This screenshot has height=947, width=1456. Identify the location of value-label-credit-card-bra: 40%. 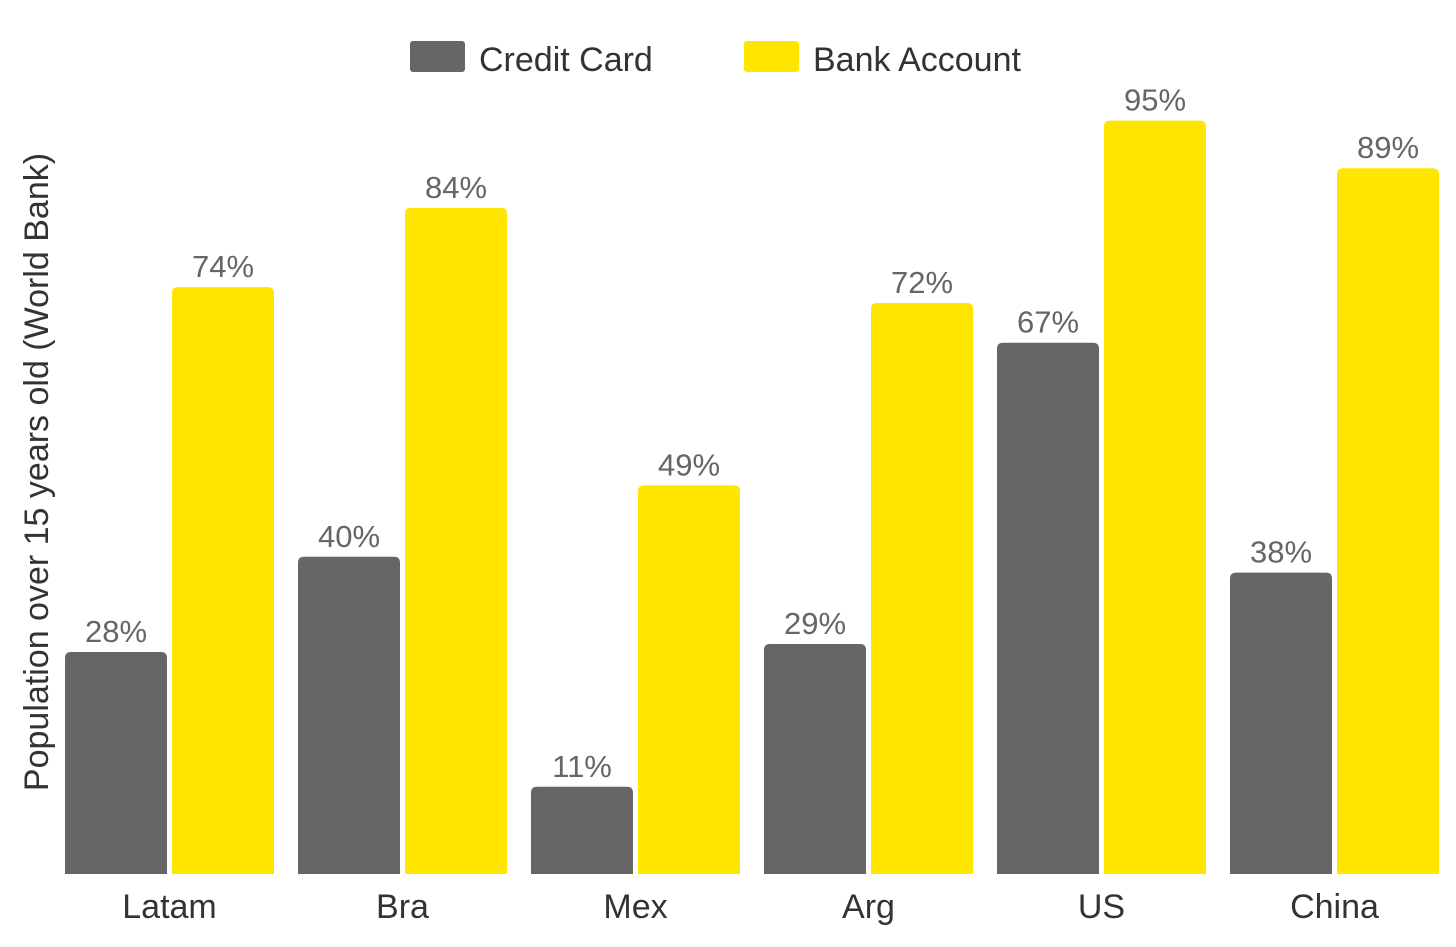
(349, 536).